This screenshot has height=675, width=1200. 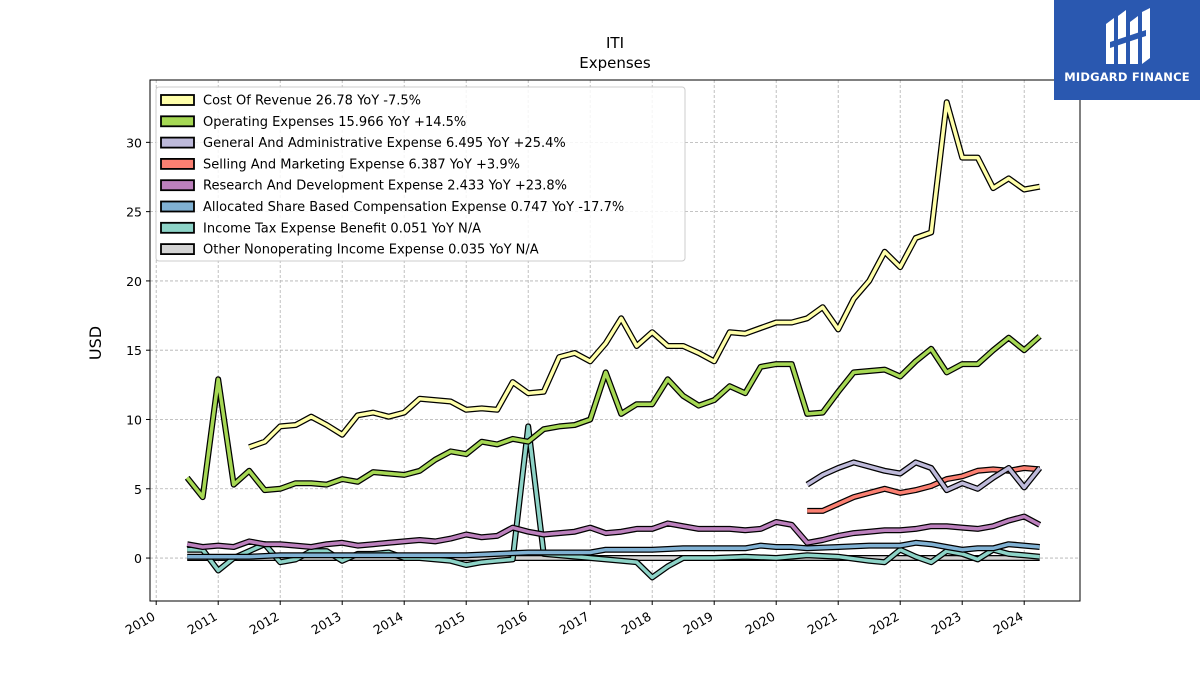 What do you see at coordinates (334, 122) in the screenshot?
I see `legend-label: Operating Expenses 15.966 YoY +14.5%` at bounding box center [334, 122].